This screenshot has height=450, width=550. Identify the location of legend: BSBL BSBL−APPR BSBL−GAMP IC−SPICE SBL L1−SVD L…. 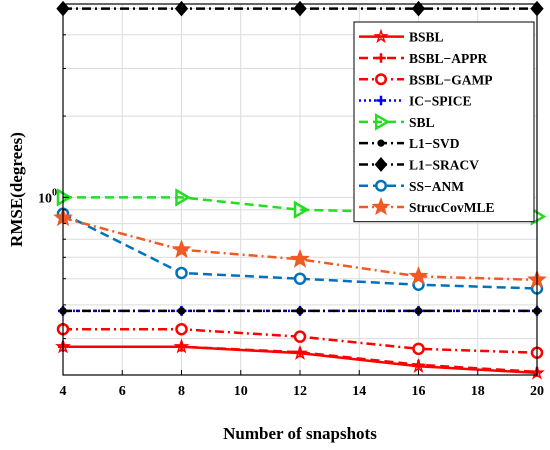
(444, 122).